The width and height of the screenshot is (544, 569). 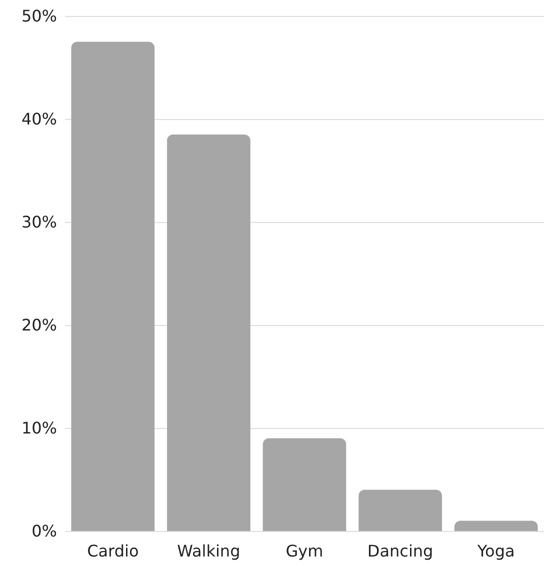 What do you see at coordinates (208, 551) in the screenshot?
I see `x-tick-label: Walking` at bounding box center [208, 551].